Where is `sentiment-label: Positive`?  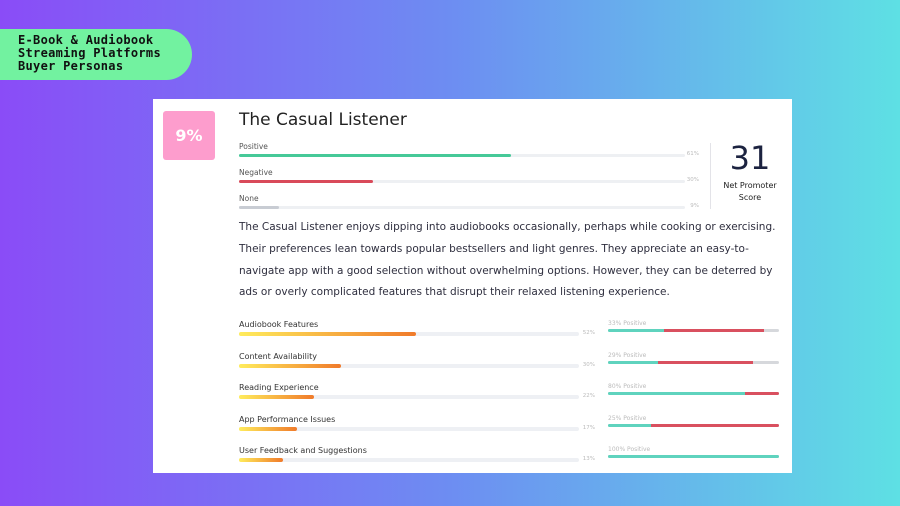 sentiment-label: Positive is located at coordinates (253, 146).